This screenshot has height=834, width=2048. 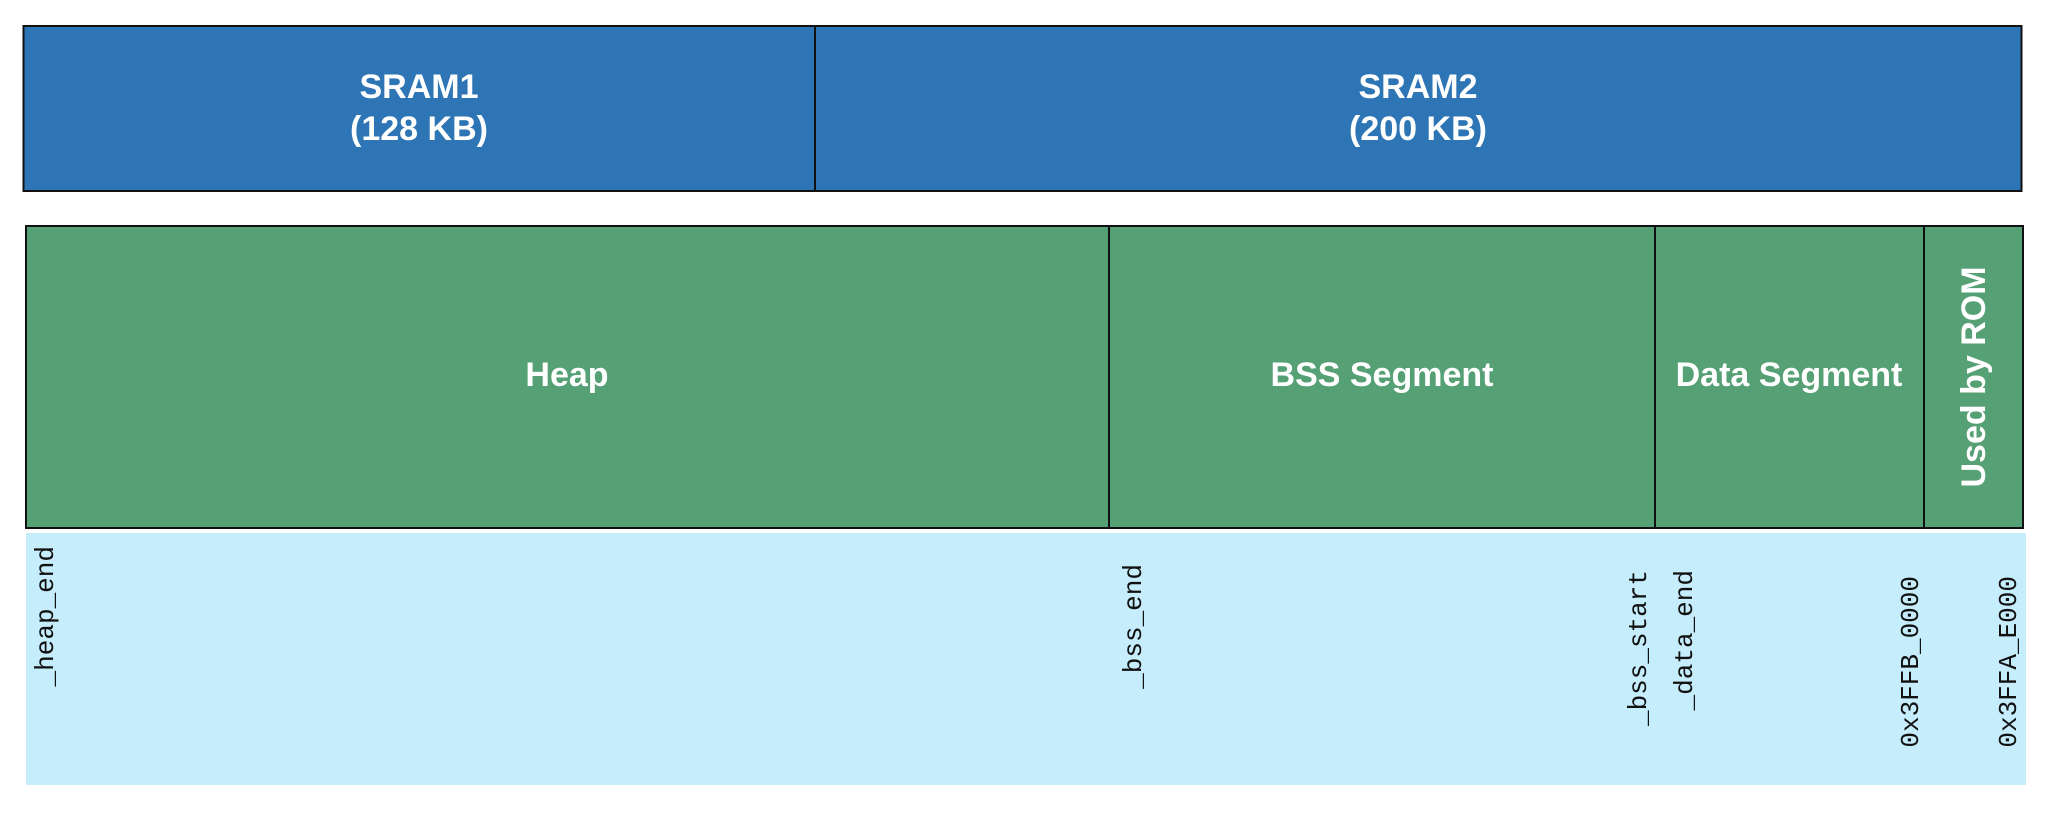 What do you see at coordinates (1382, 375) in the screenshot?
I see `segment-label: BSS Segment` at bounding box center [1382, 375].